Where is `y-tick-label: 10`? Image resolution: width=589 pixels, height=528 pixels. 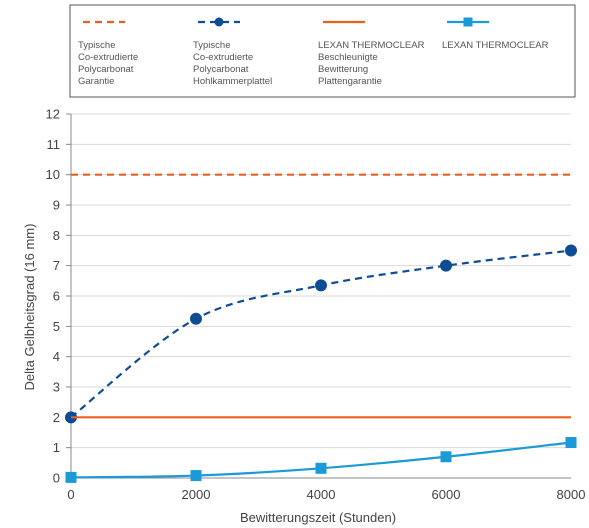
y-tick-label: 10 is located at coordinates (53, 174).